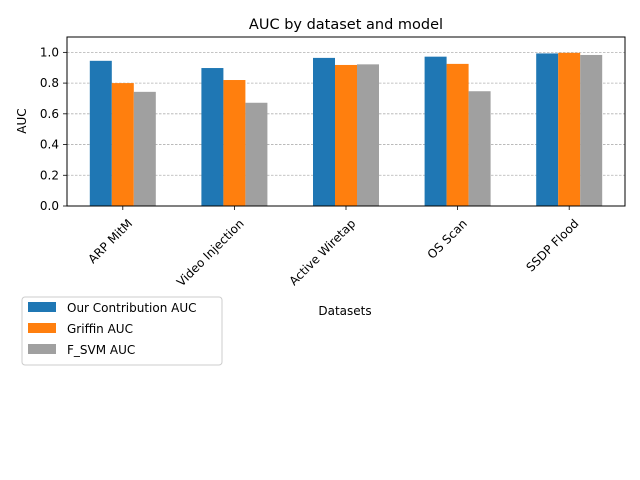 The image size is (640, 480). Describe the element at coordinates (547, 130) in the screenshot. I see `bar-1-ssdp-flood` at that location.